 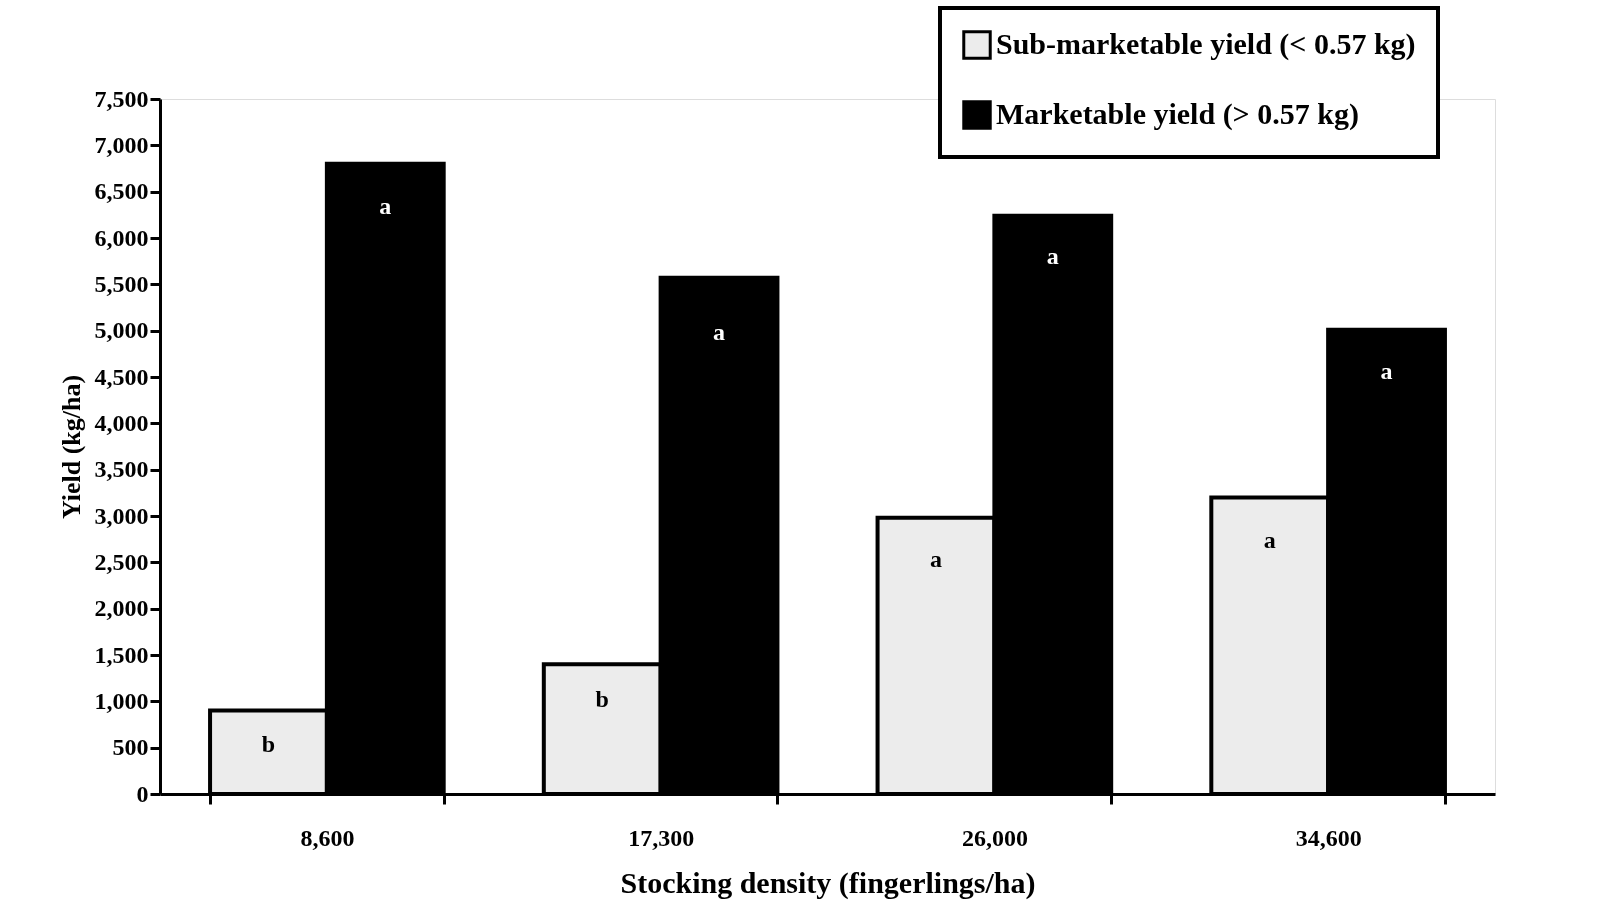 I want to click on y-tick-label: 1,500, so click(x=121, y=654).